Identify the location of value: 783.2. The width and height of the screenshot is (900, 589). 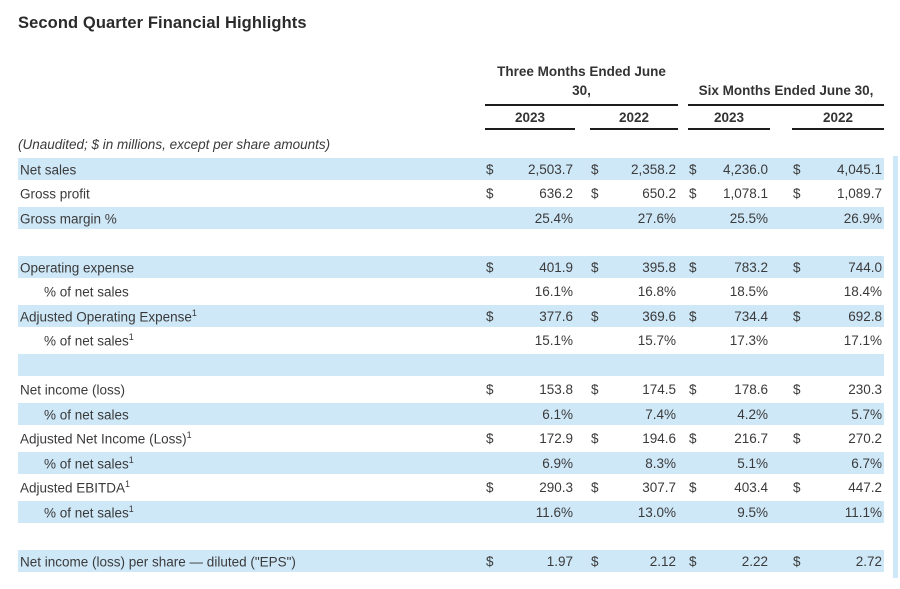
(751, 267).